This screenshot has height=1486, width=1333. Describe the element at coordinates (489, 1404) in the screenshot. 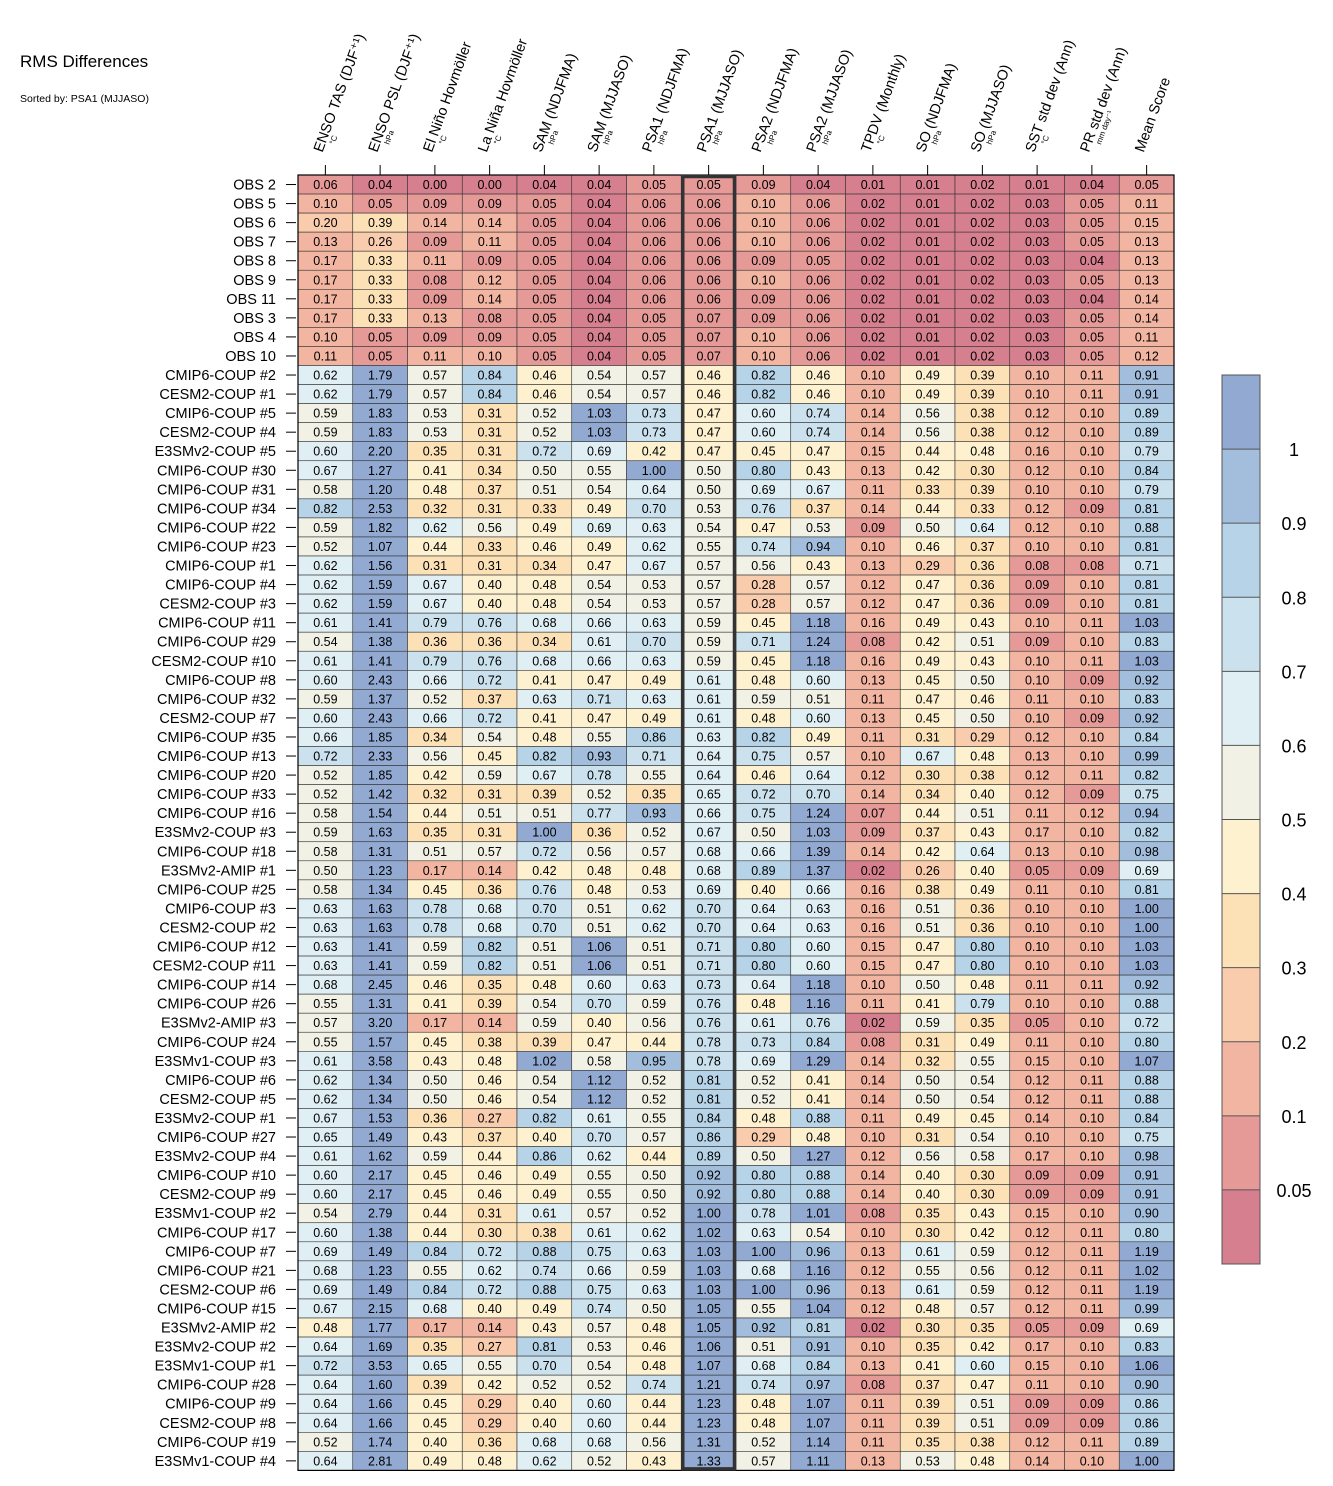

I see `cell-value-label: 0.29` at that location.